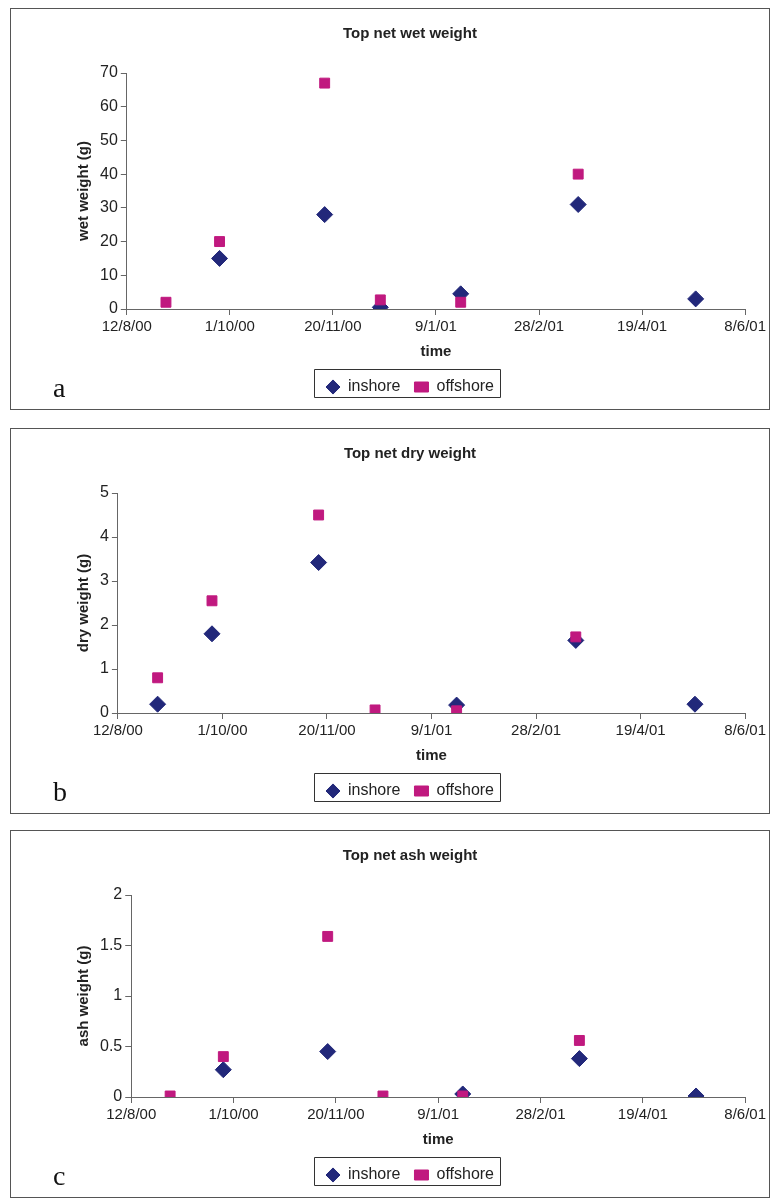  Describe the element at coordinates (83, 603) in the screenshot. I see `y-axis-title: dry weight (g)` at that location.